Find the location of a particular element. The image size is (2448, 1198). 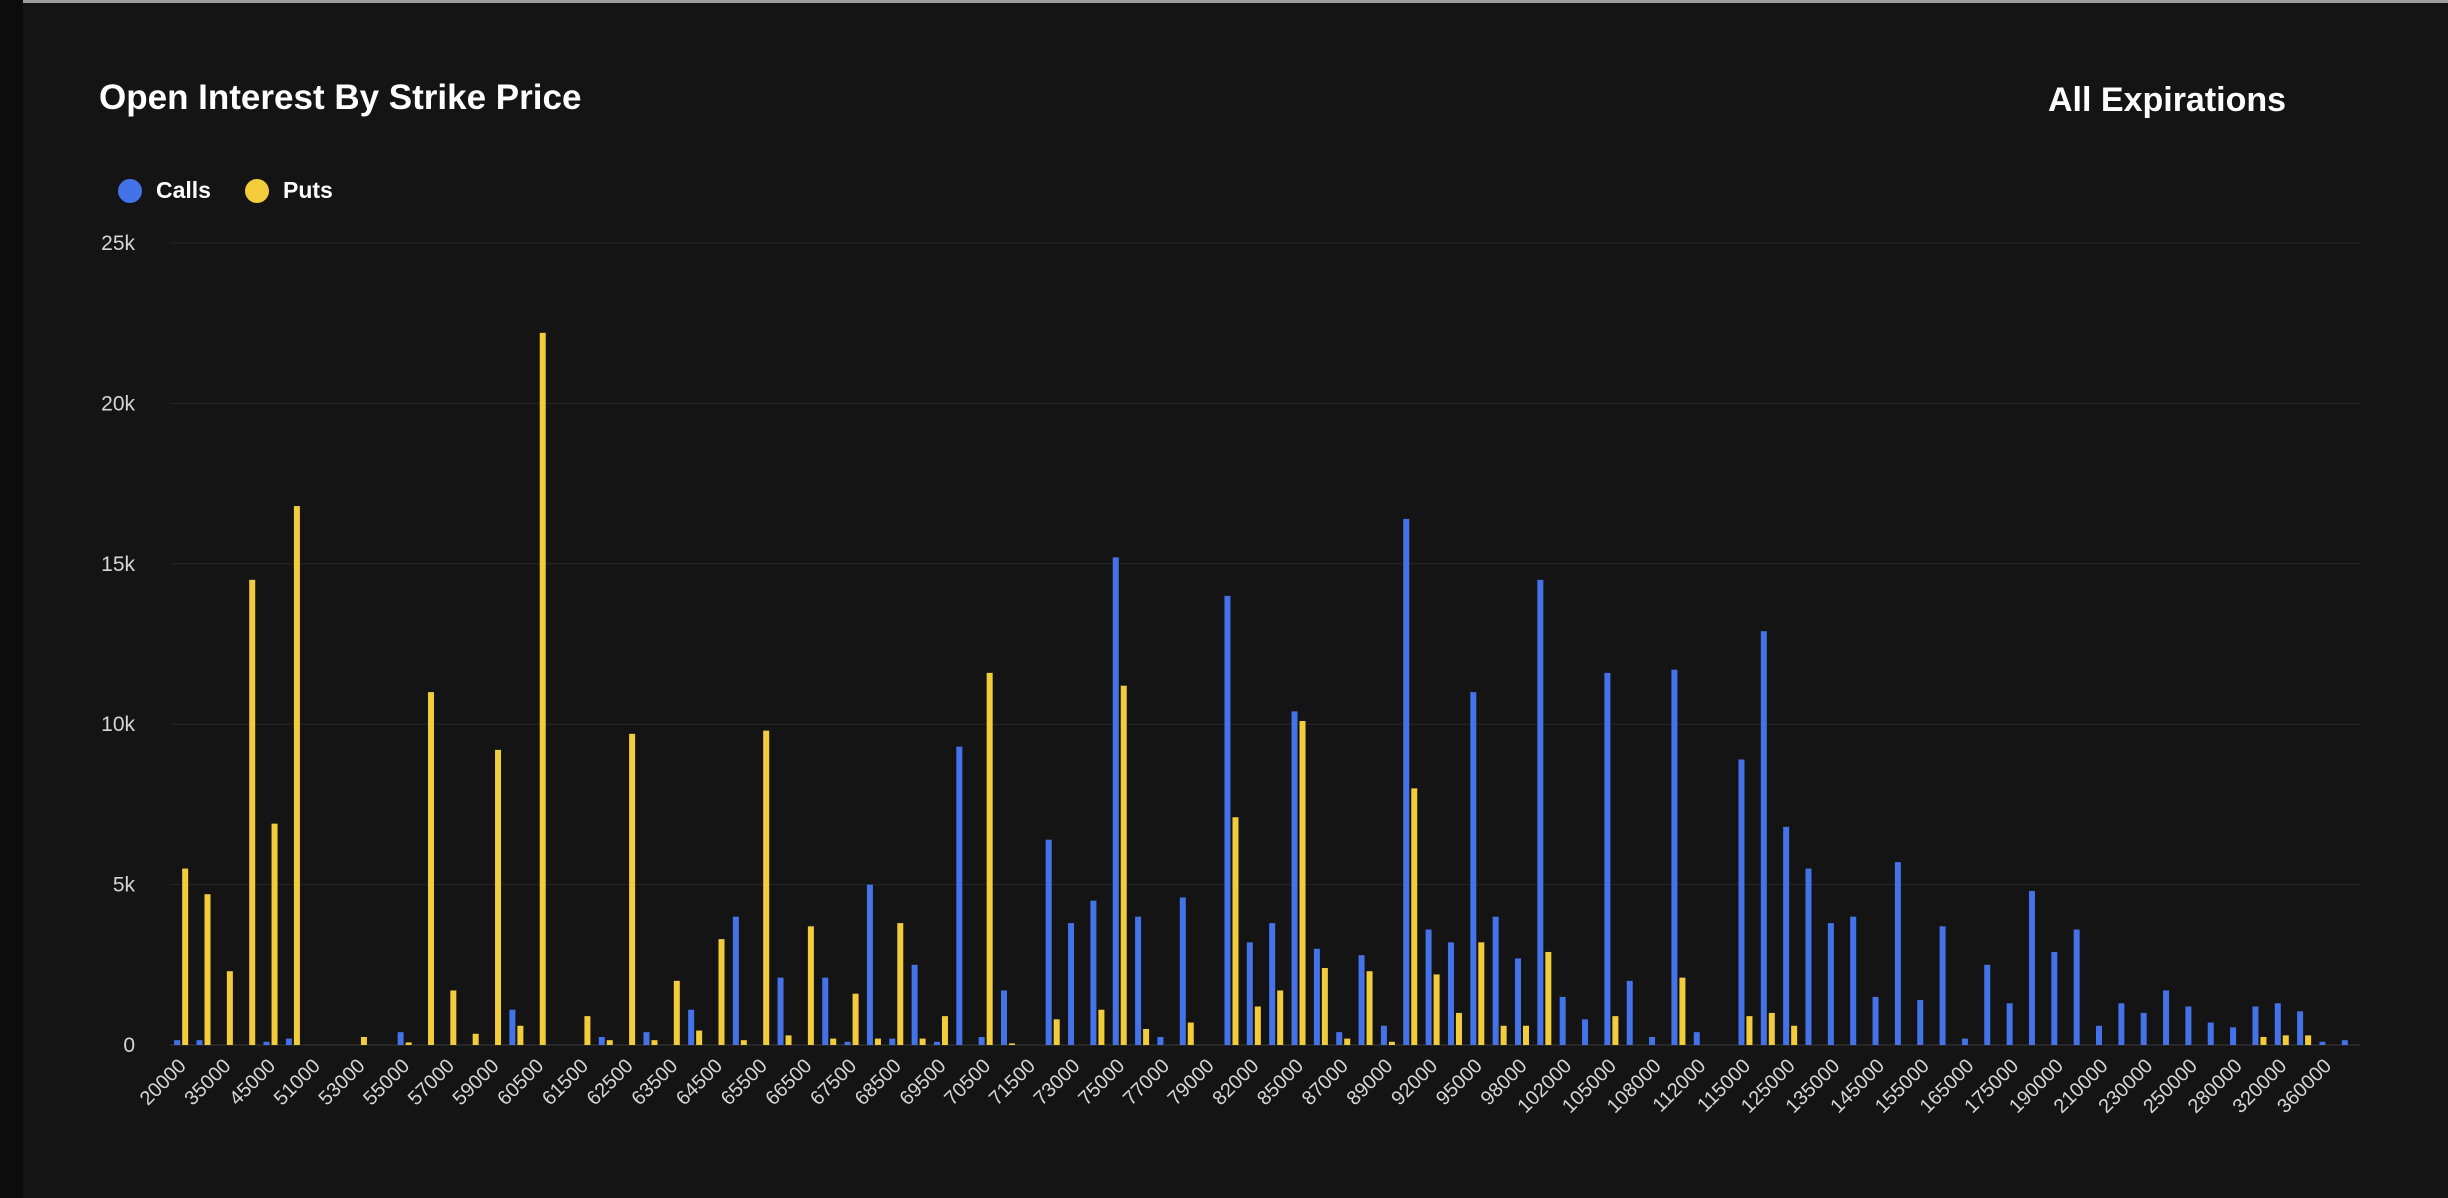

x-tick-label: 87000 is located at coordinates (1325, 1082).